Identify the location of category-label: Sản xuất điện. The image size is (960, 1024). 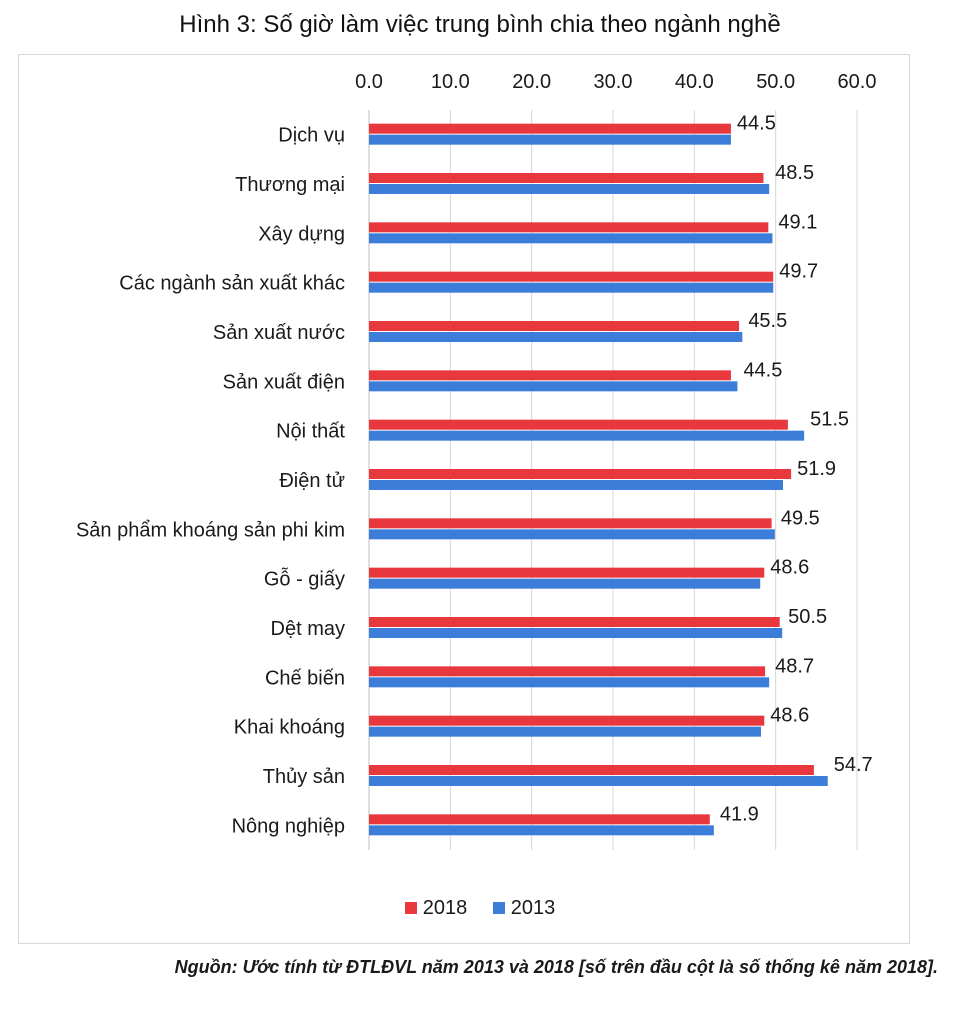
(284, 382).